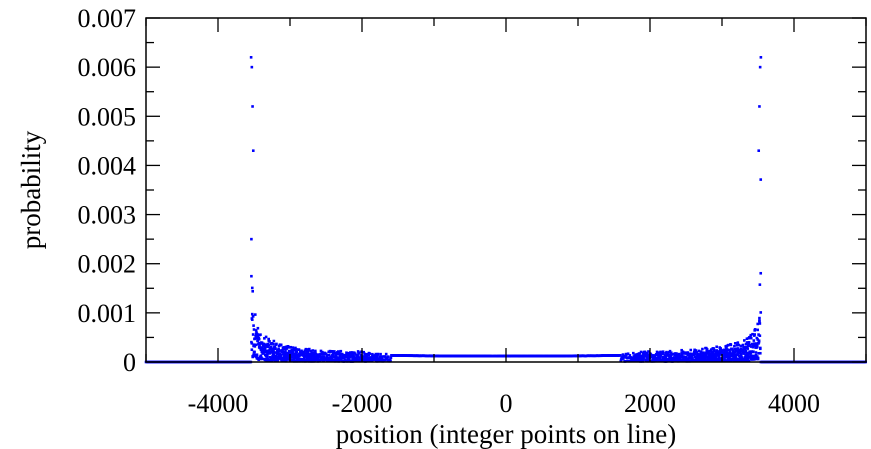  I want to click on y-tick-label: 0.007, so click(107, 18).